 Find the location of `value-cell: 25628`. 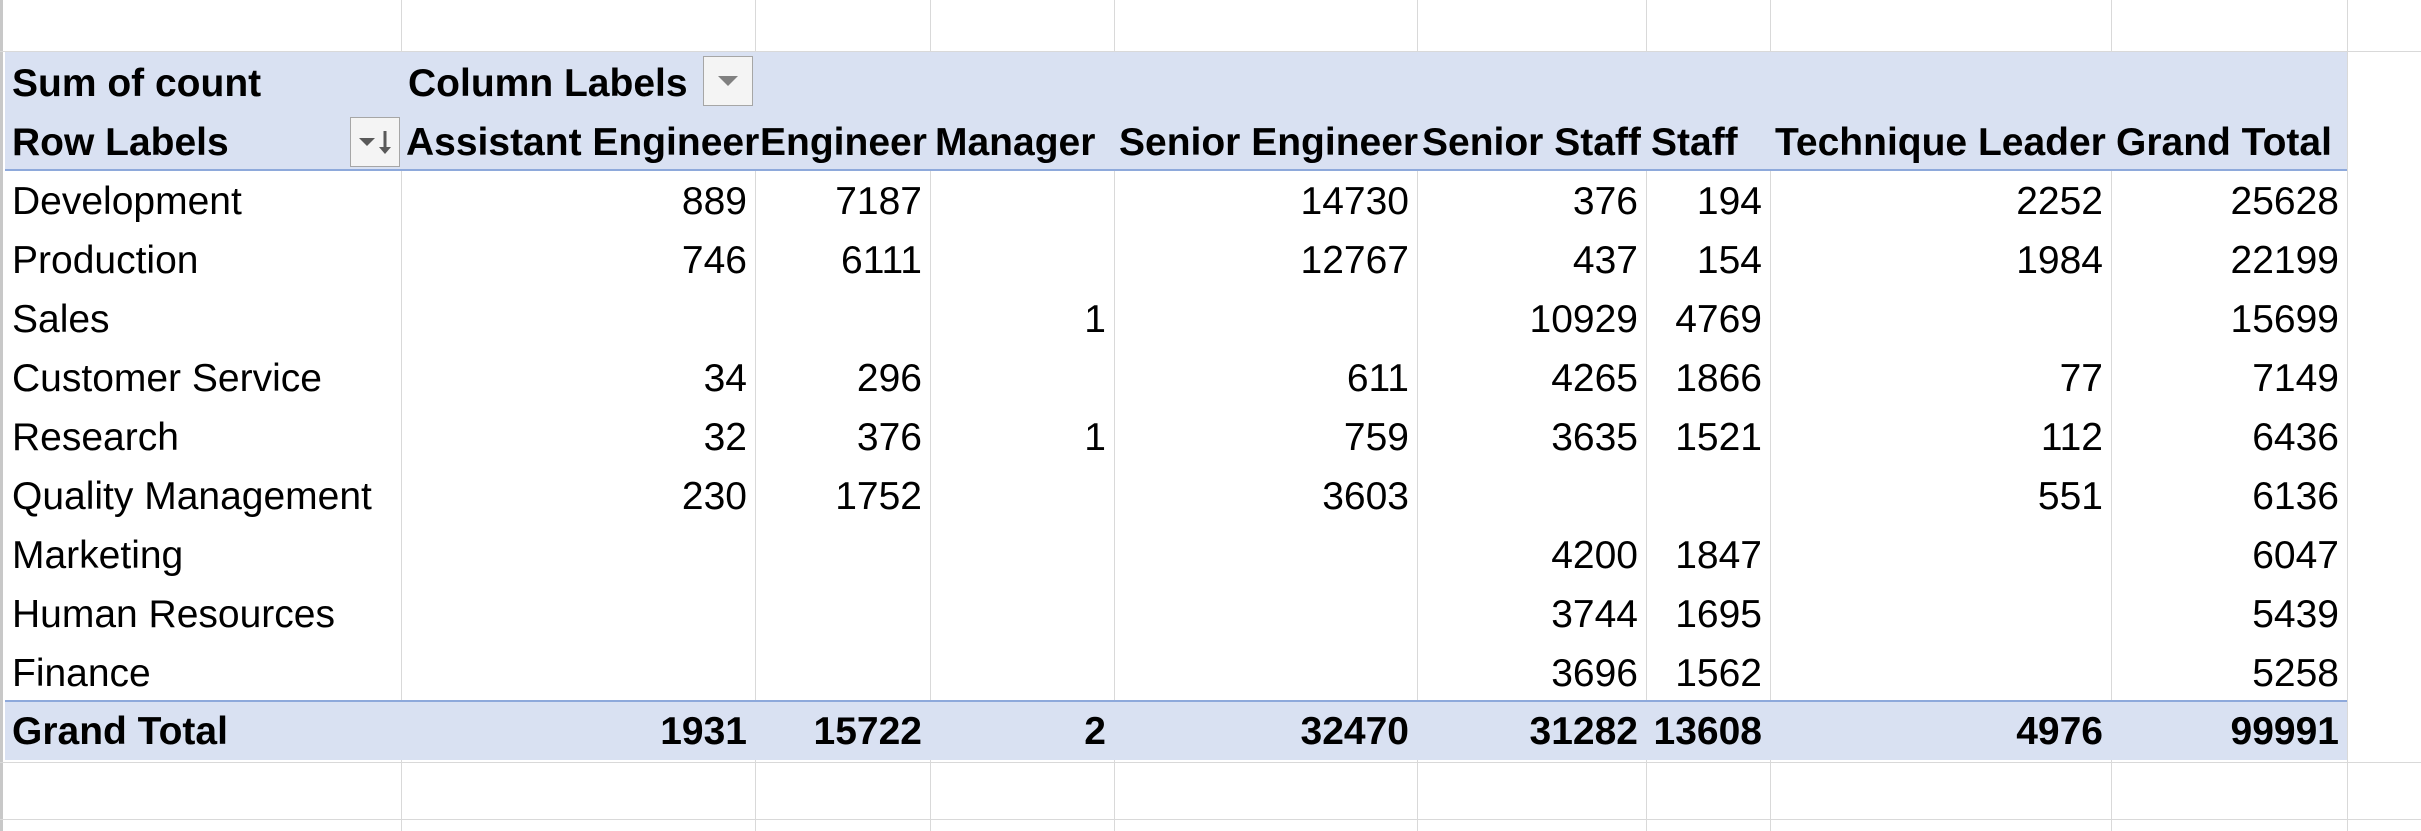

value-cell: 25628 is located at coordinates (2284, 201).